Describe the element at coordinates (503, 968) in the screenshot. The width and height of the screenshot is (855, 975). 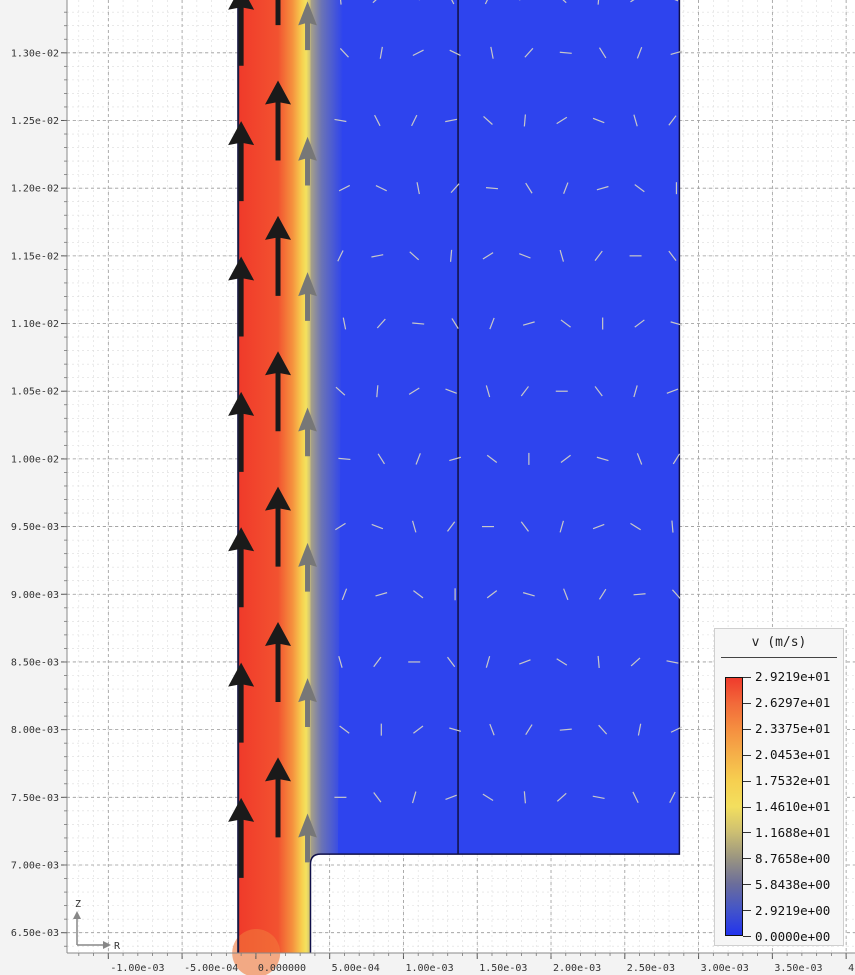
I see `x-tick-label: 1.50e-03` at that location.